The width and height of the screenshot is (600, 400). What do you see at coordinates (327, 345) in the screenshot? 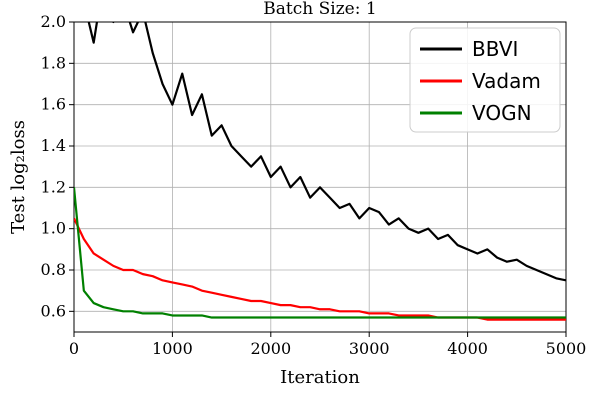
I see `x-axis-ticks: 0 1000 2000 3000 4000 5000` at bounding box center [327, 345].